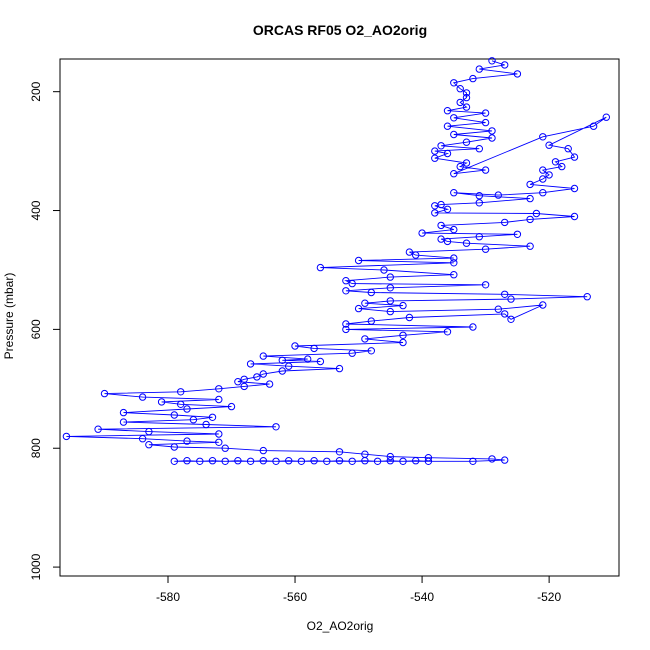 This screenshot has height=650, width=650. What do you see at coordinates (358, 590) in the screenshot?
I see `x-axis: -580 -560 -540 -520` at bounding box center [358, 590].